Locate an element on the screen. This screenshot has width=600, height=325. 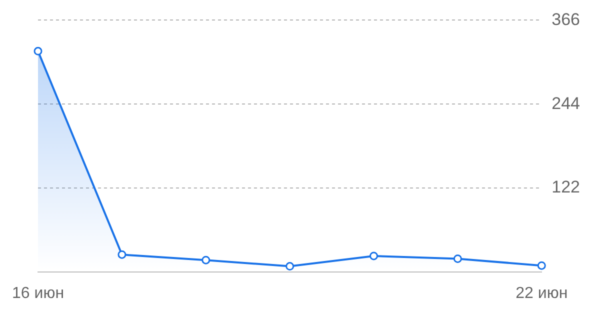
x-tick-label: 16 июн is located at coordinates (38, 293).